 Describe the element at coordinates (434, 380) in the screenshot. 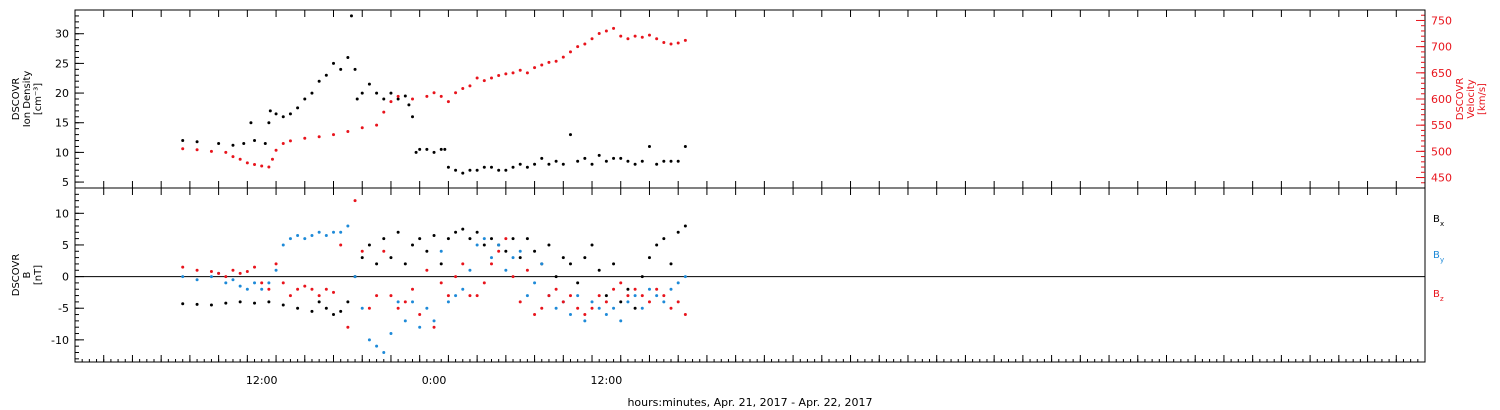

I see `x-tick-label: 0:00` at that location.